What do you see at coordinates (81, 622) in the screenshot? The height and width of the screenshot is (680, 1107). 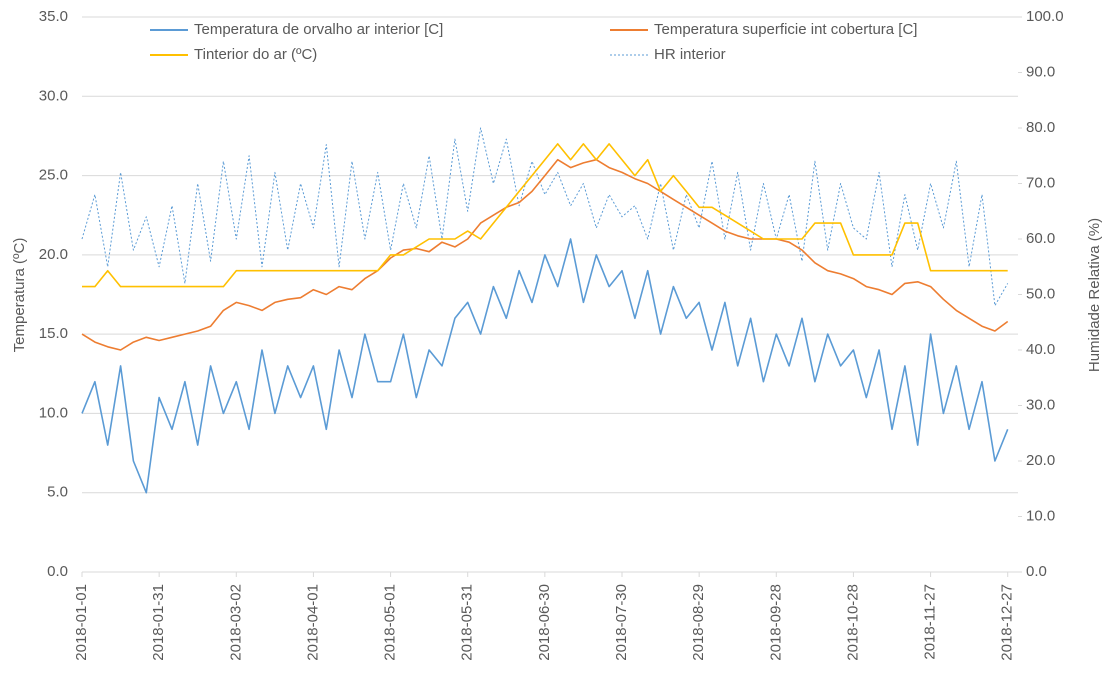 I see `x-tick-label: 2018-01-01` at bounding box center [81, 622].